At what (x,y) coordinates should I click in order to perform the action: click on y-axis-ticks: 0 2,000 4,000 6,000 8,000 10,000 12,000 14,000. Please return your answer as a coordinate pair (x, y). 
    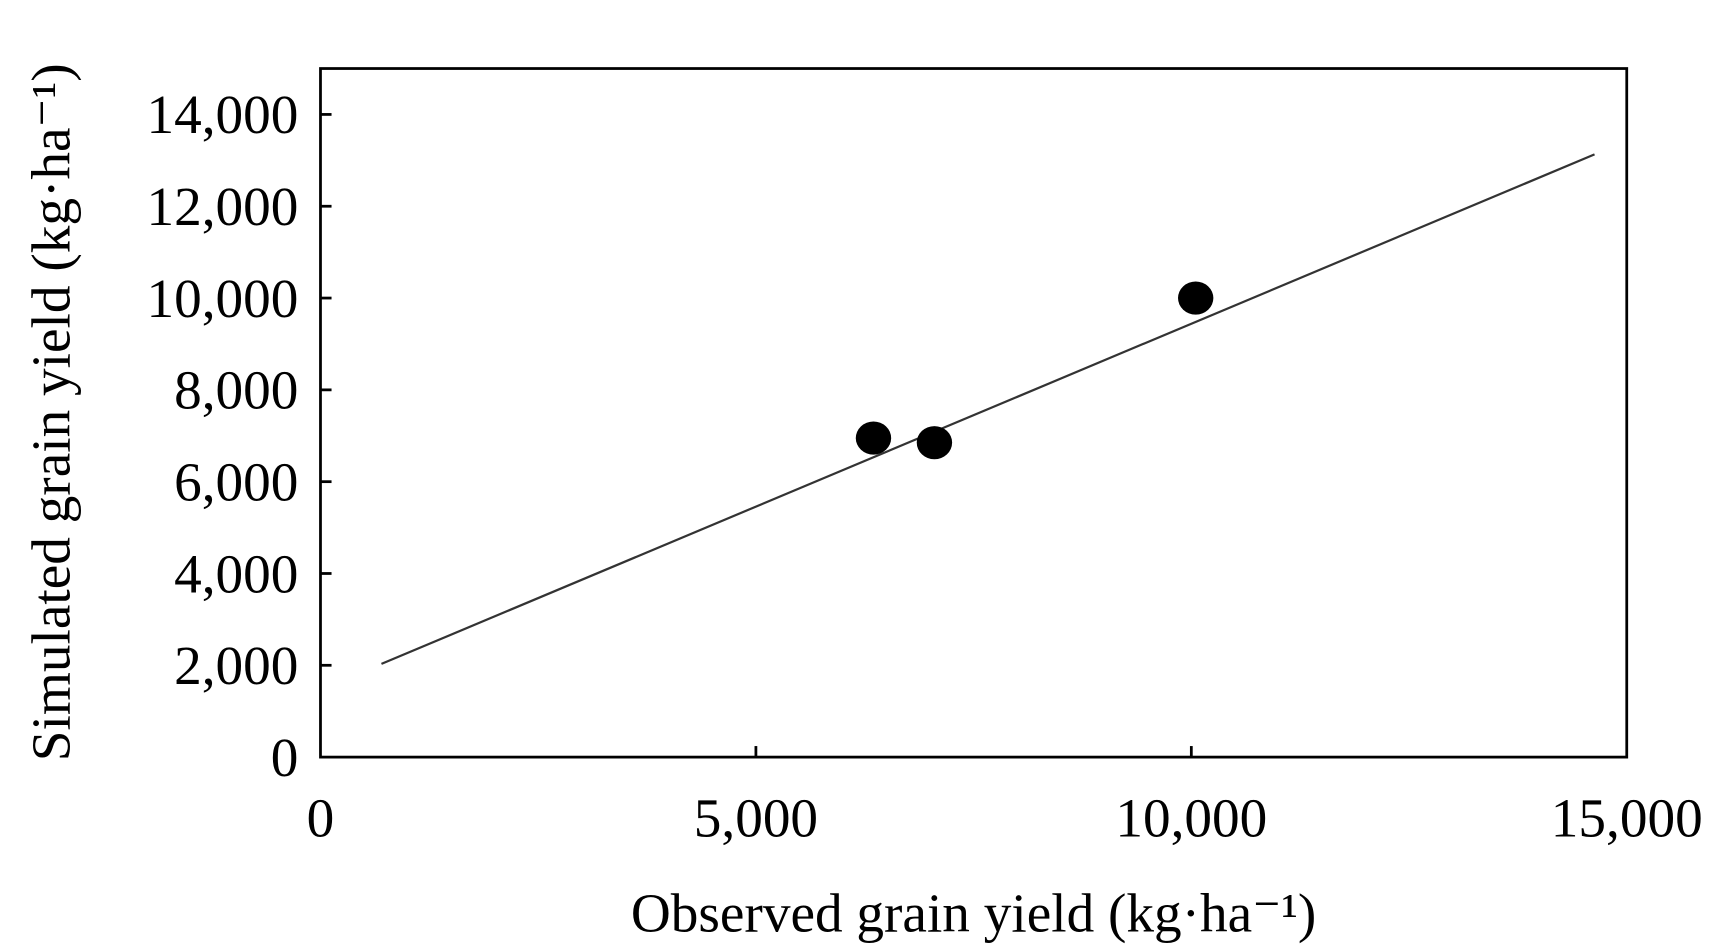
    Looking at the image, I should click on (239, 436).